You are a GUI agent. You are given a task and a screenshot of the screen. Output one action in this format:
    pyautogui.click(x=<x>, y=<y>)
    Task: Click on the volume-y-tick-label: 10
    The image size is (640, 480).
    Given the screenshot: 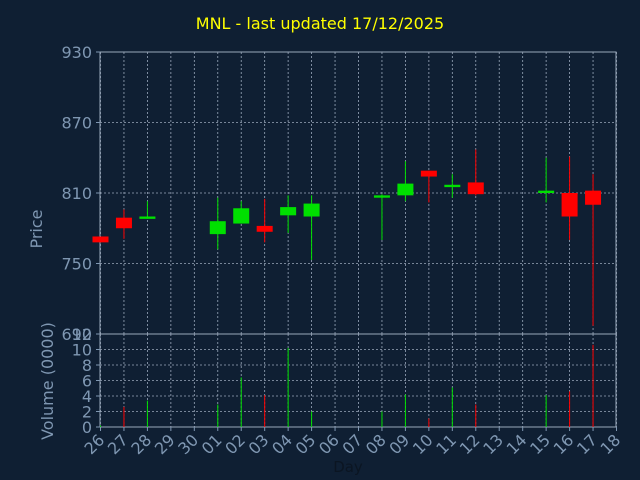 What is the action you would take?
    pyautogui.click(x=82, y=350)
    